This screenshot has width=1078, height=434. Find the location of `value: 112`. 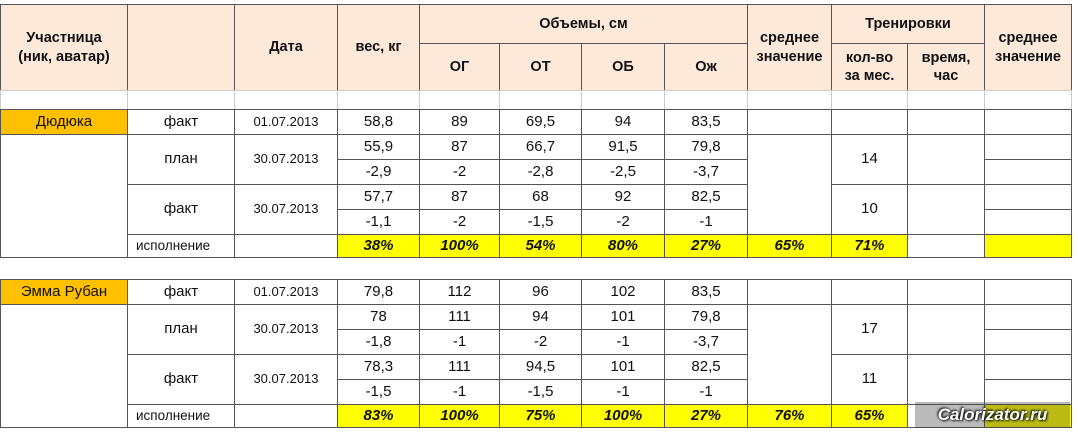

value: 112 is located at coordinates (459, 292).